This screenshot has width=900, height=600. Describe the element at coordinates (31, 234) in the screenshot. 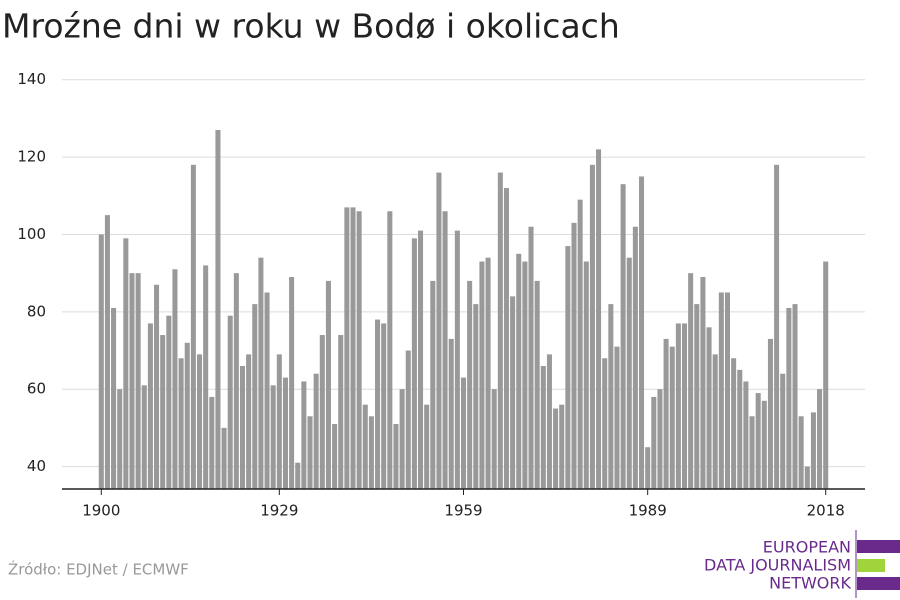

I see `y-tick-label: 100` at that location.